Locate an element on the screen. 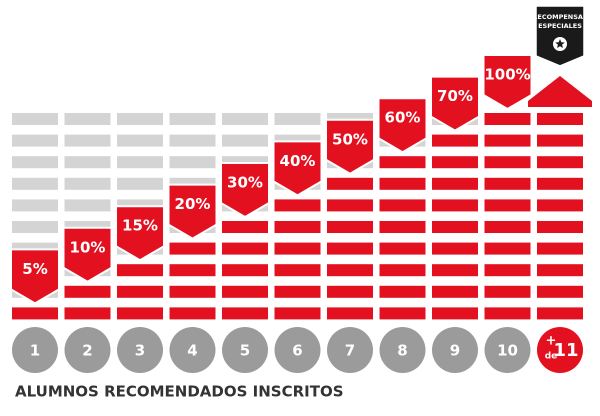 Image resolution: width=600 pixels, height=416 pixels. reward-label: 70% is located at coordinates (455, 96).